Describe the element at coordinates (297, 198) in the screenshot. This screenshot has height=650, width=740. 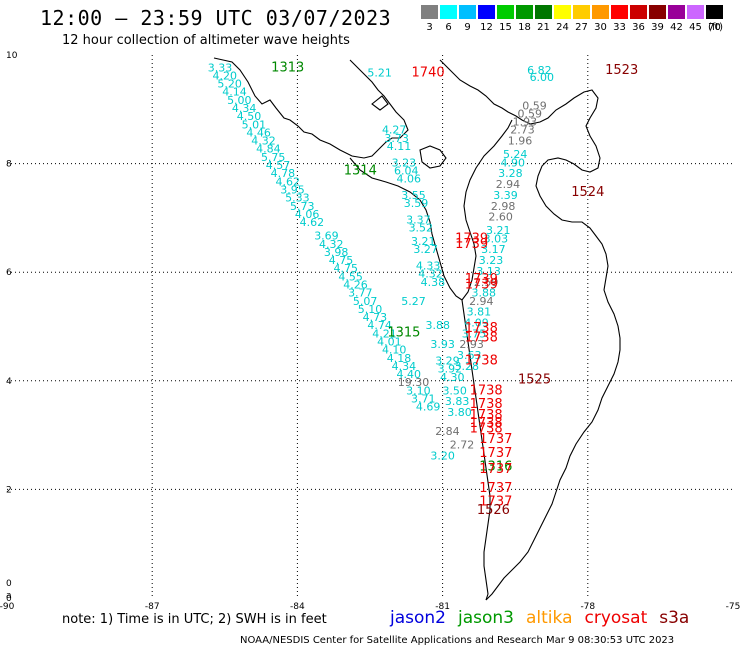
I see `wave-height-value: 5.33` at that location.